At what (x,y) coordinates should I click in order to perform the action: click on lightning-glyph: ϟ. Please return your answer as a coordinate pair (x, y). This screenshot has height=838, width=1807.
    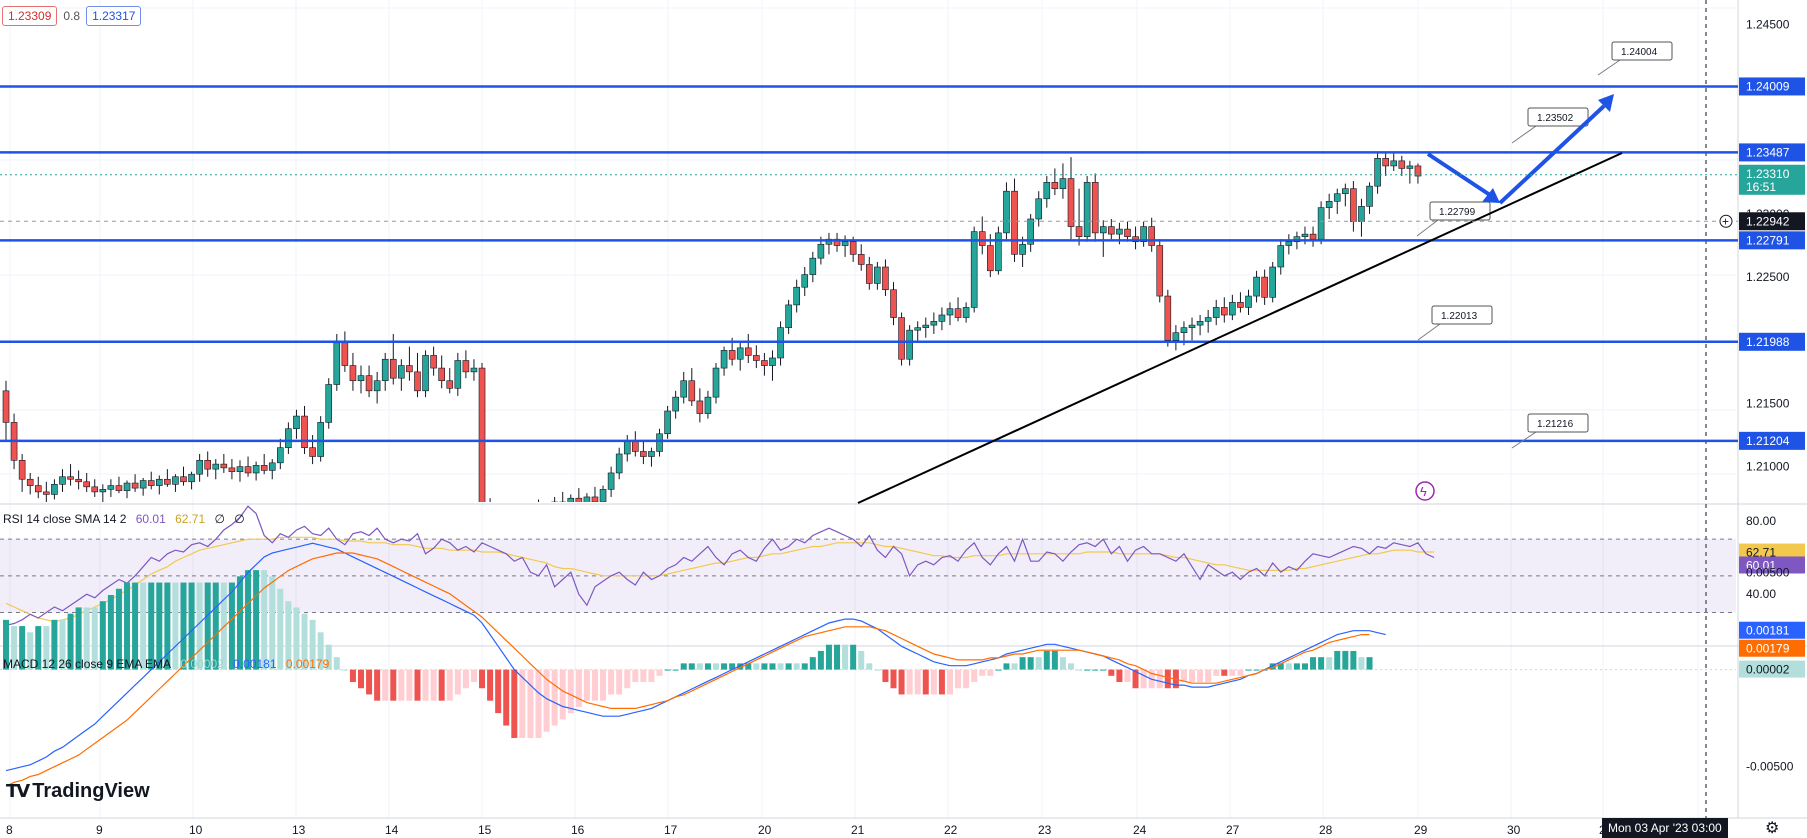
    Looking at the image, I should click on (1423, 491).